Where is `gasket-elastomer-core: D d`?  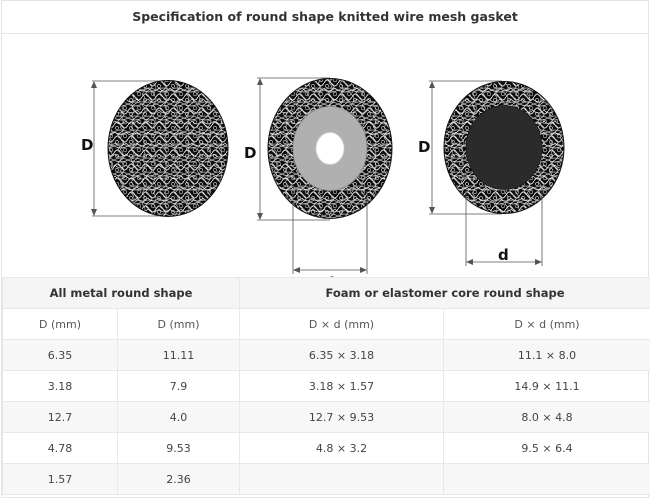
gasket-elastomer-core: D d is located at coordinates (491, 173).